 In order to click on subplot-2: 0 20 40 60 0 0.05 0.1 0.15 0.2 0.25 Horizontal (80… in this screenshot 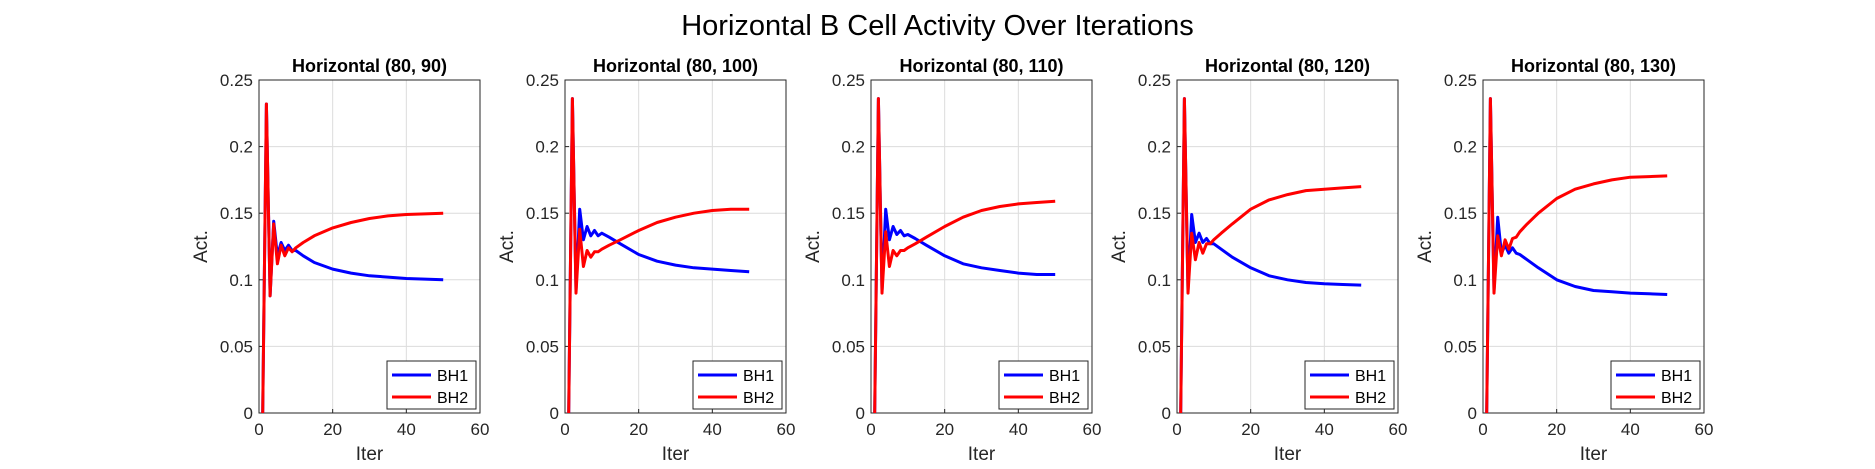, I will do `click(646, 260)`.